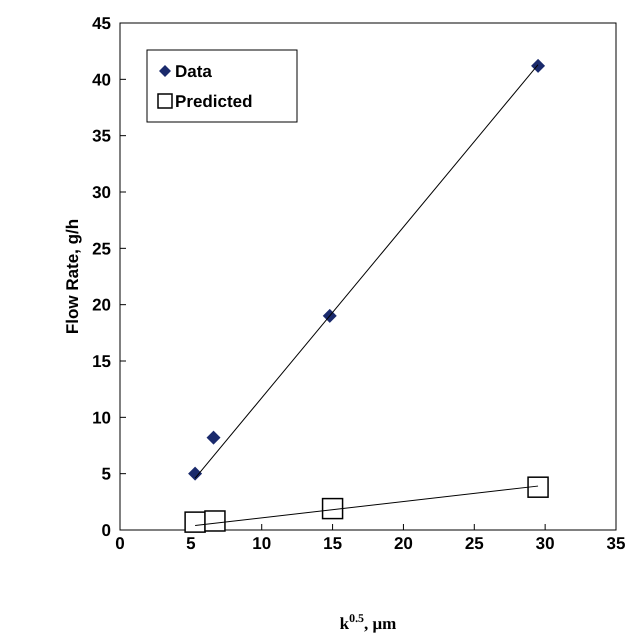  I want to click on x-tick-label: 35, so click(616, 543).